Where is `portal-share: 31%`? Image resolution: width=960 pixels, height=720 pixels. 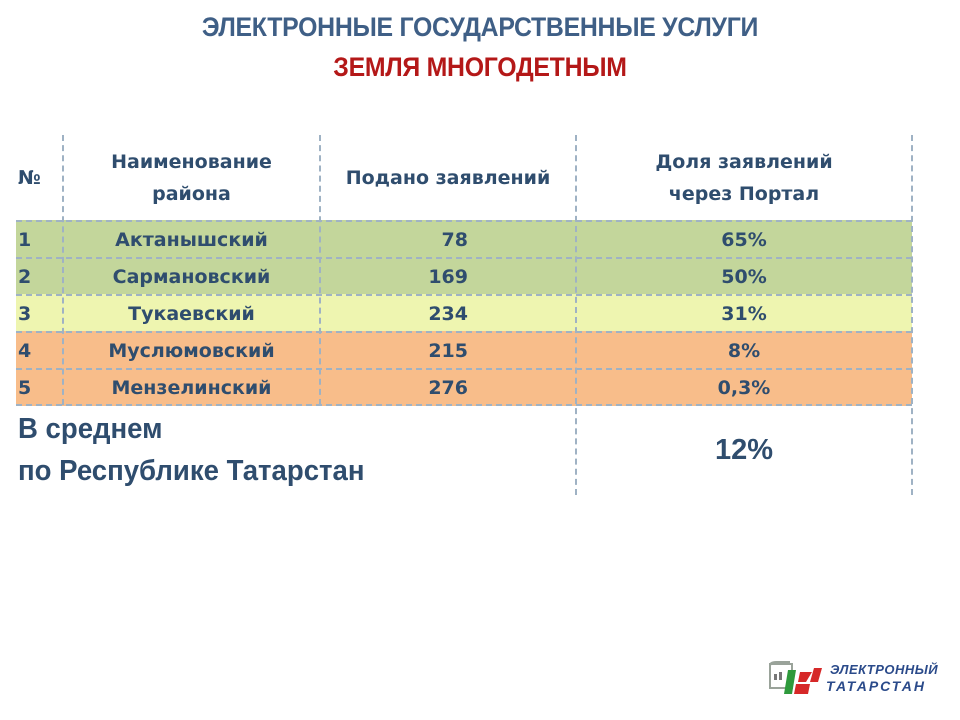 portal-share: 31% is located at coordinates (744, 313).